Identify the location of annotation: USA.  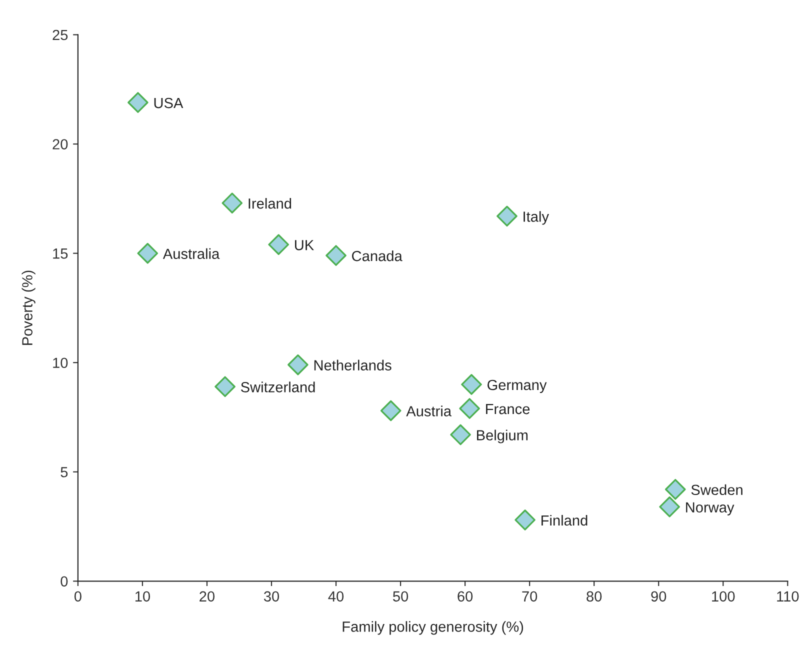
(169, 103).